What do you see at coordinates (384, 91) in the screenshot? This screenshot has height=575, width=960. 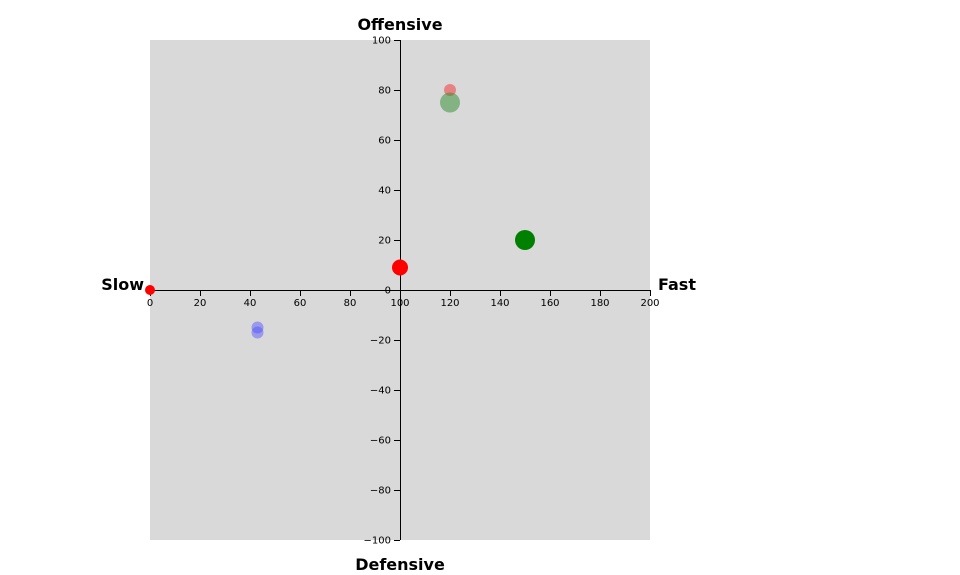 I see `y-tick-label: 80` at bounding box center [384, 91].